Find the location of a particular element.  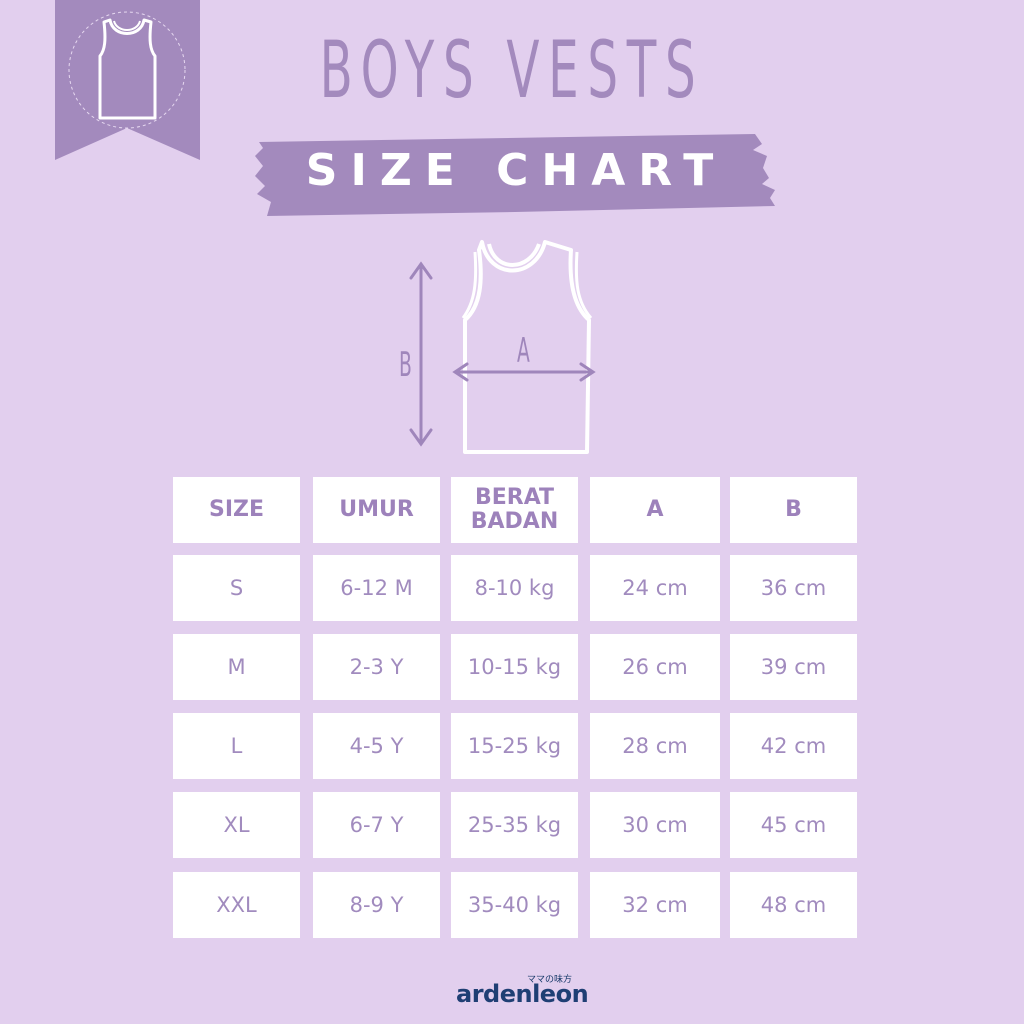

table-cell-berat: 15-25 kg is located at coordinates (514, 746).